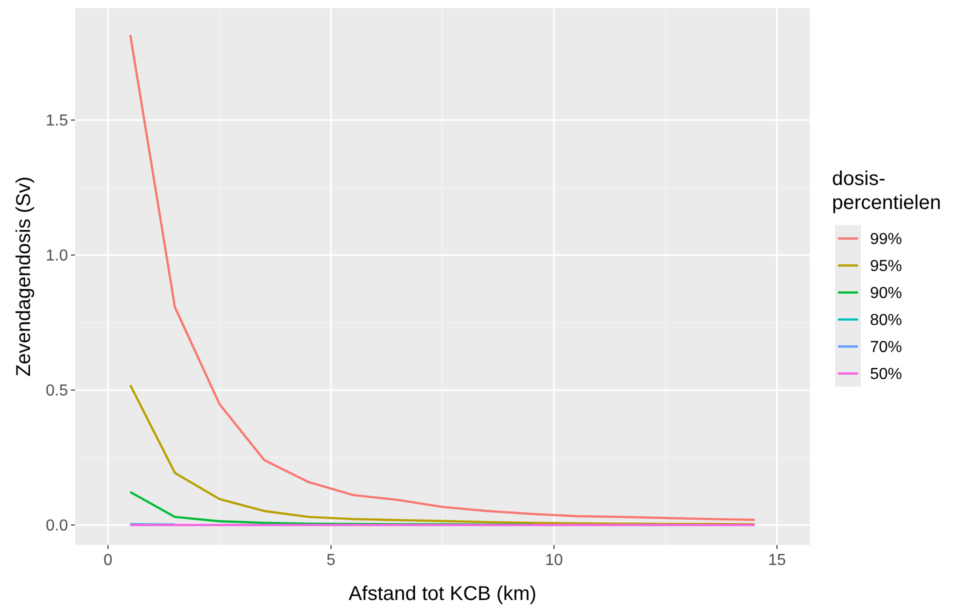  I want to click on x-tick-label: 15, so click(777, 560).